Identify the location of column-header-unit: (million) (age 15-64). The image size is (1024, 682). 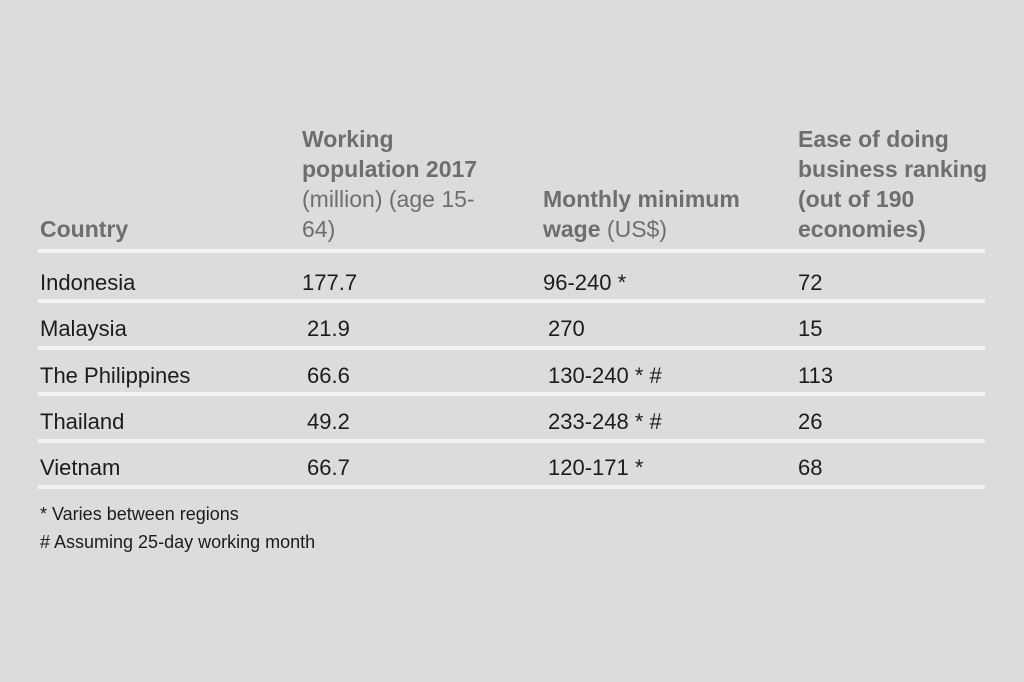
(388, 214).